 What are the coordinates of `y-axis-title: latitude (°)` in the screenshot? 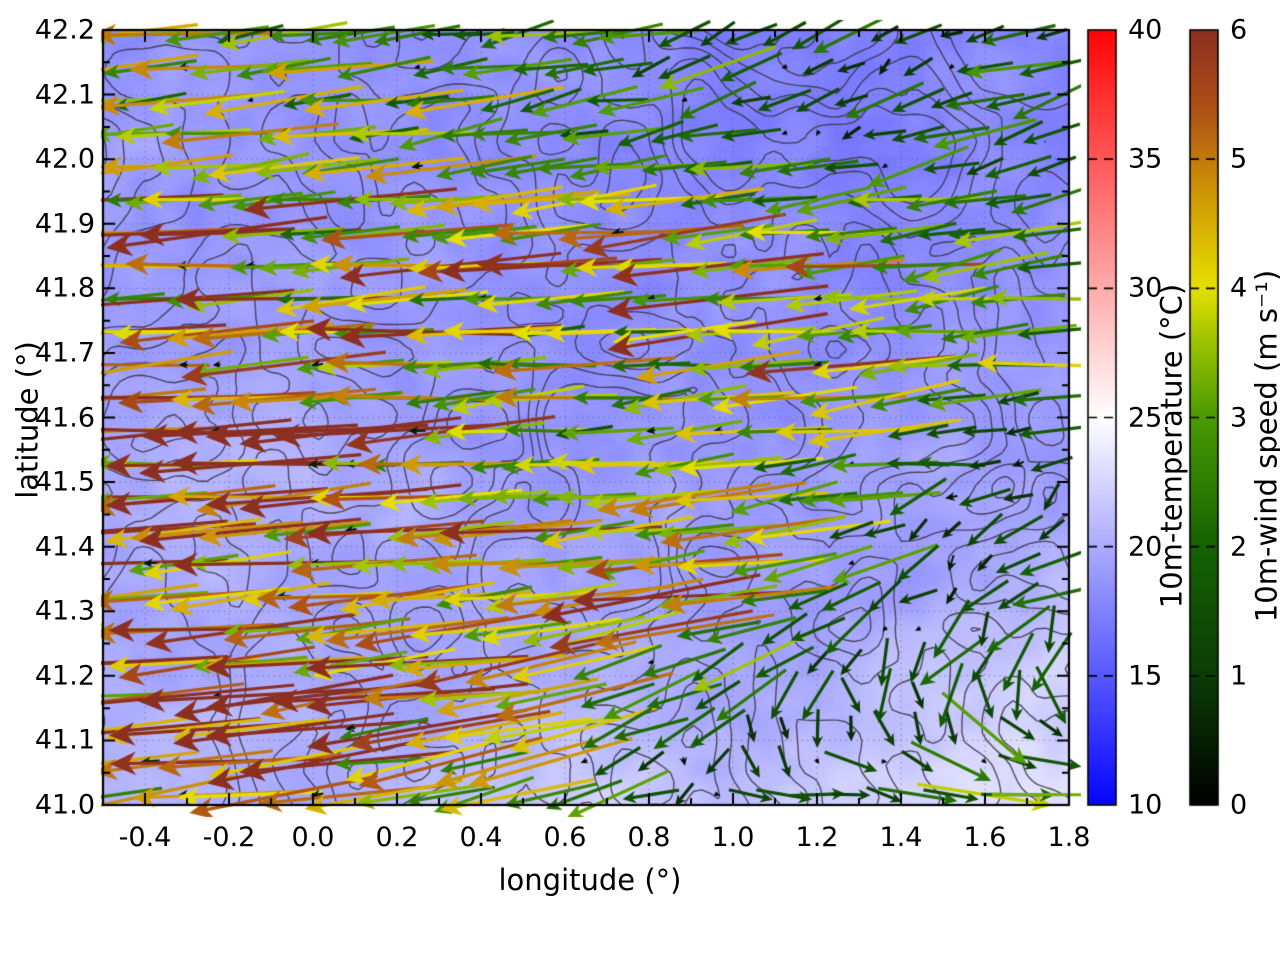 It's located at (27, 420).